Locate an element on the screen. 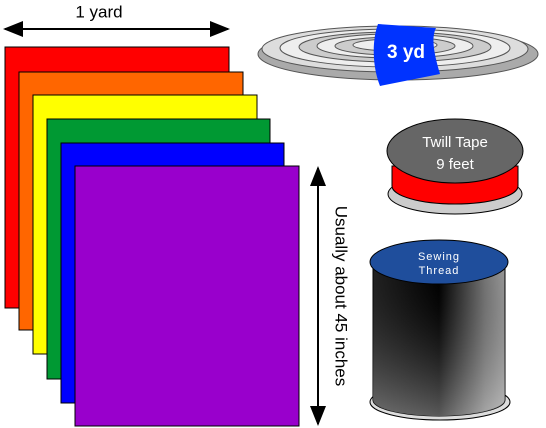  ribbon-label: 3 yd is located at coordinates (406, 52).